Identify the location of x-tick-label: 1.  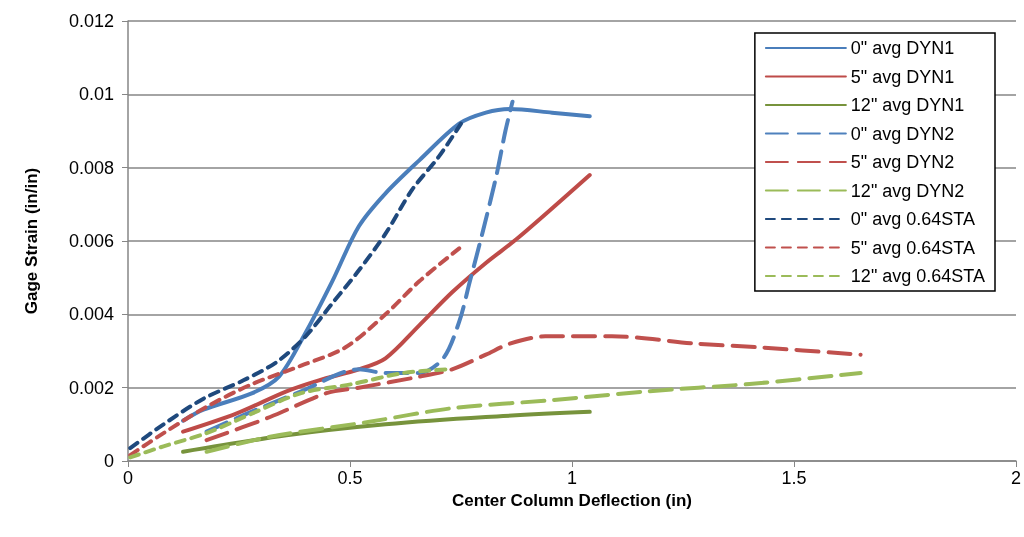
(572, 478).